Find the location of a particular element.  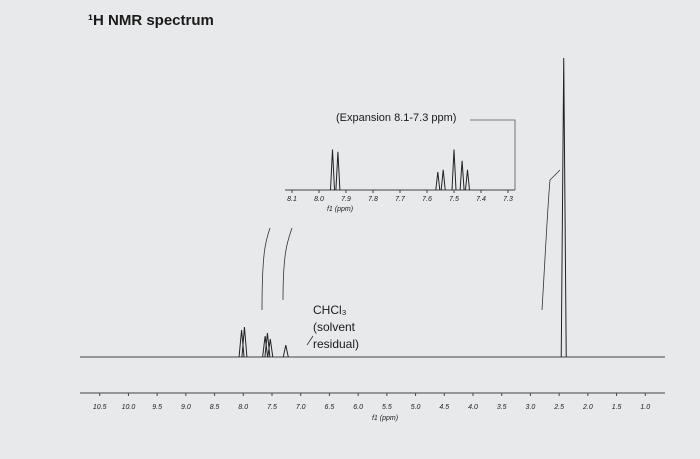

x-tick-label: 1.5 is located at coordinates (617, 407).